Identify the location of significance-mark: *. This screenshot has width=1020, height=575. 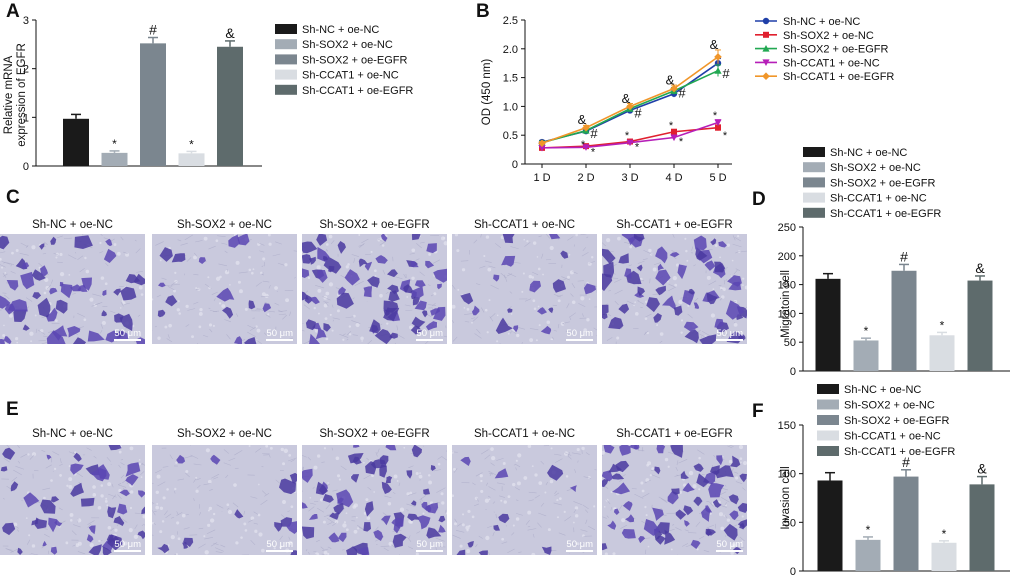
(866, 331).